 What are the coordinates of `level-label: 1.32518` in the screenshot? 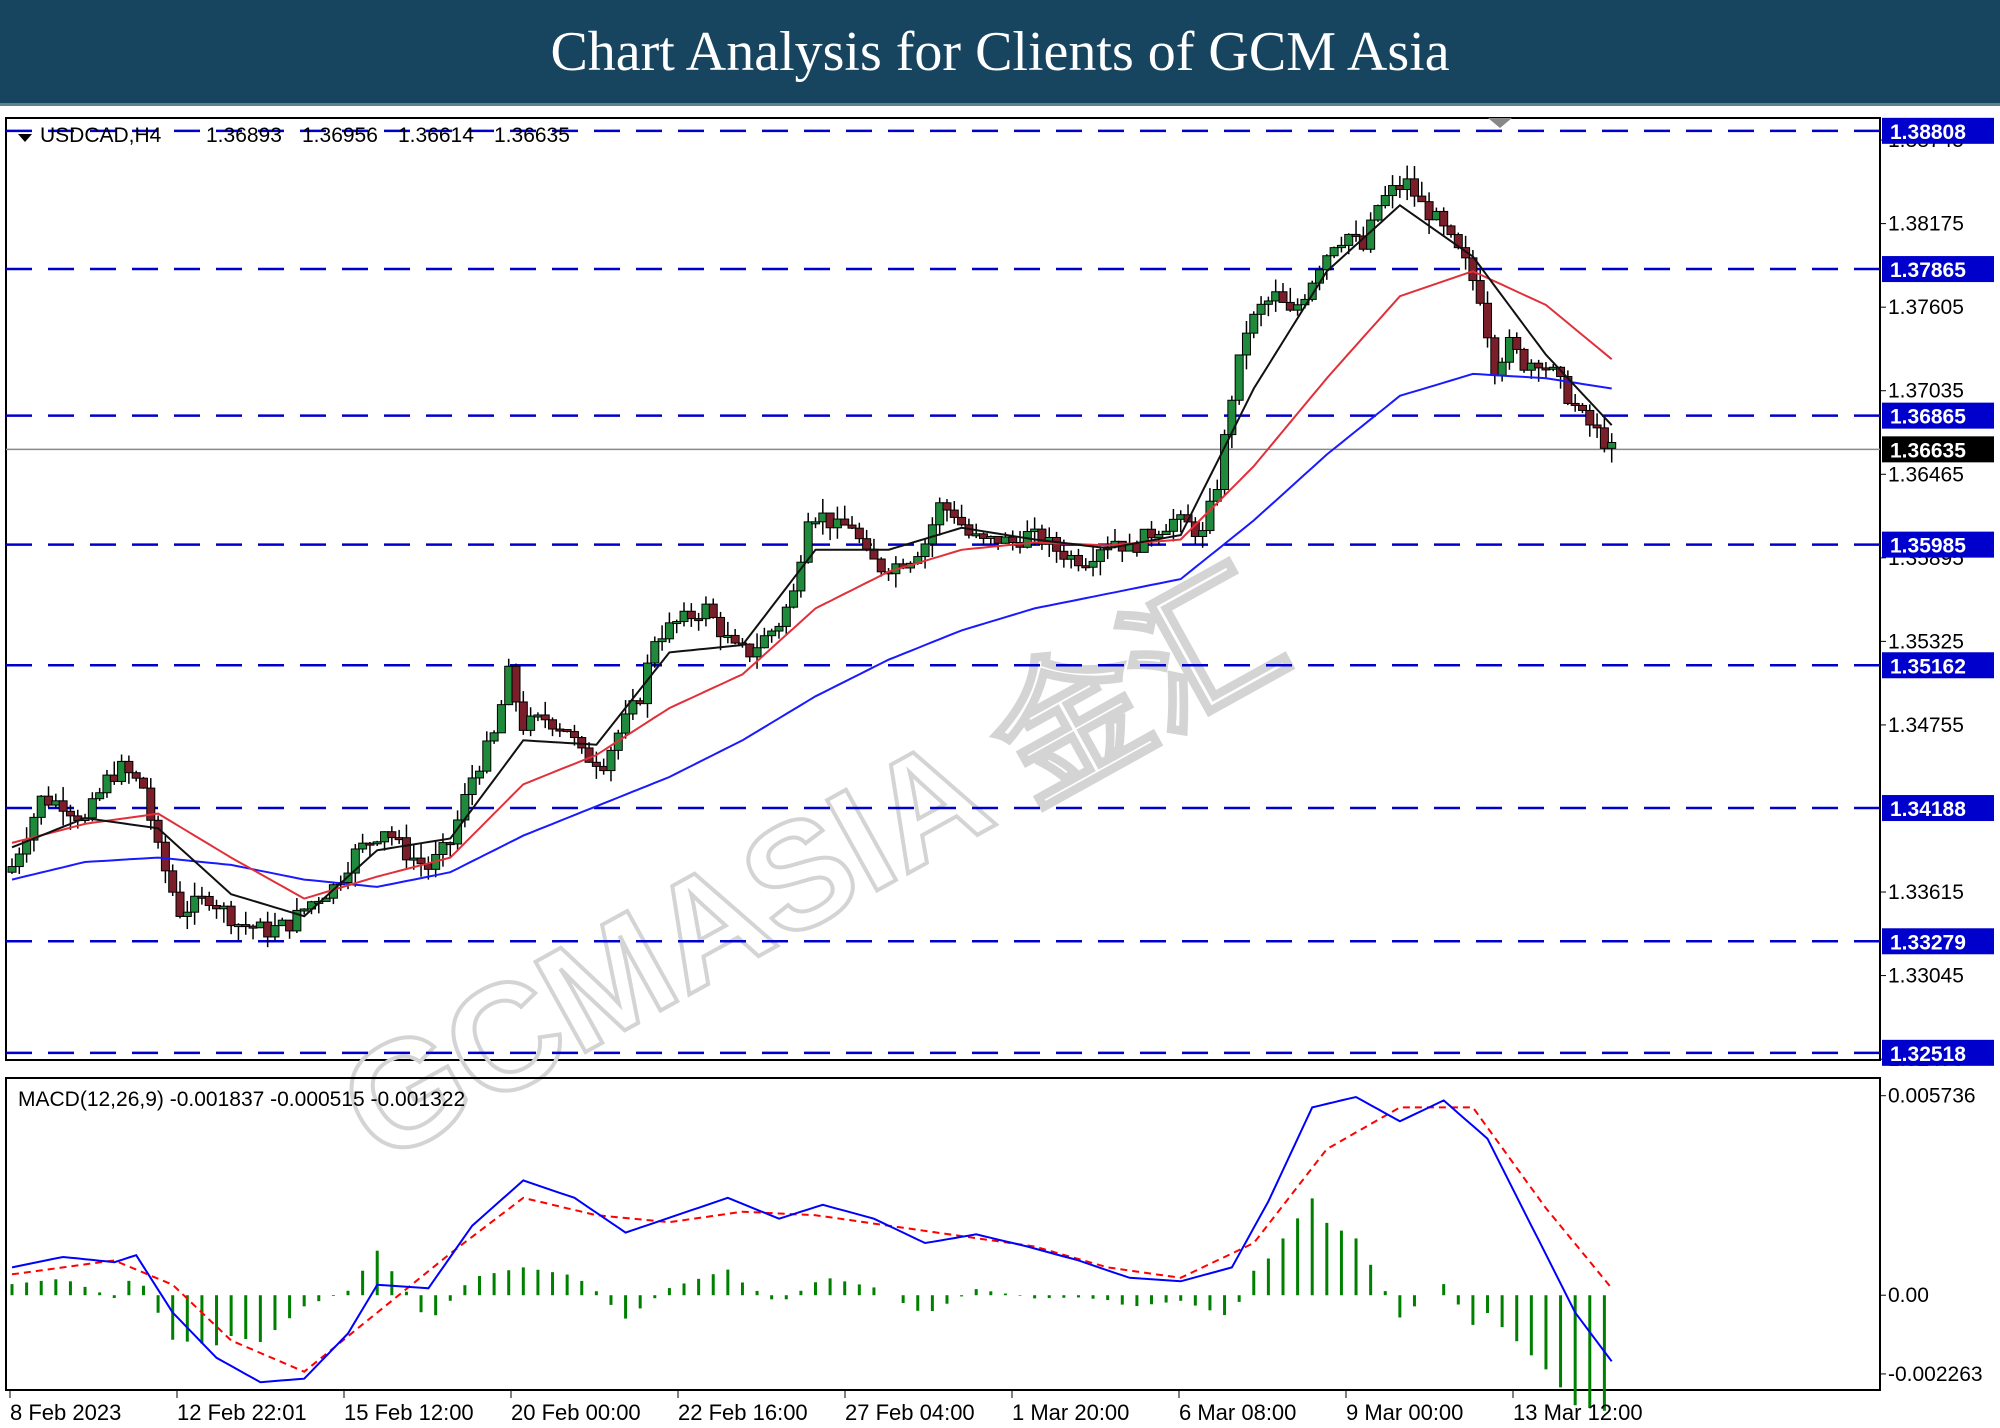 It's located at (1928, 1054).